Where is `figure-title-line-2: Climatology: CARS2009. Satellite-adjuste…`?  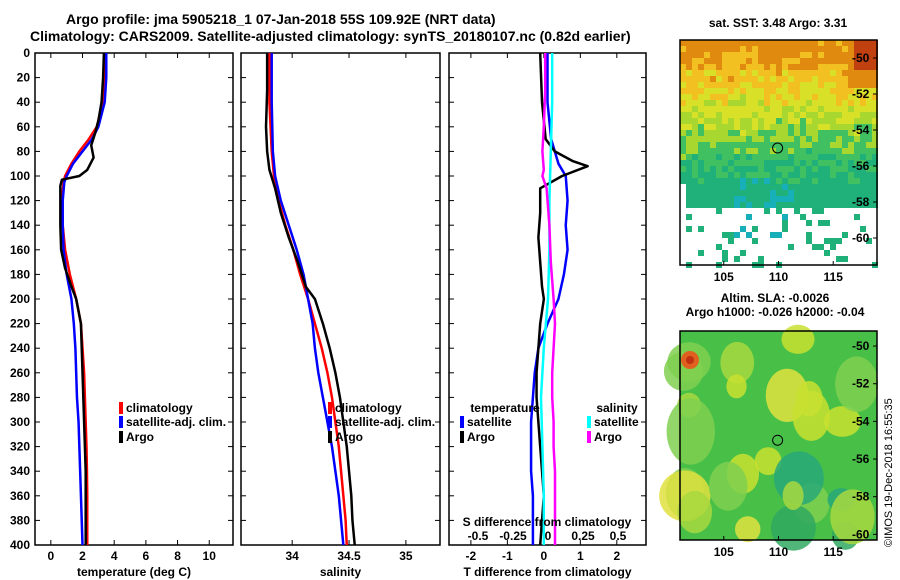
figure-title-line-2: Climatology: CARS2009. Satellite-adjuste… is located at coordinates (330, 36).